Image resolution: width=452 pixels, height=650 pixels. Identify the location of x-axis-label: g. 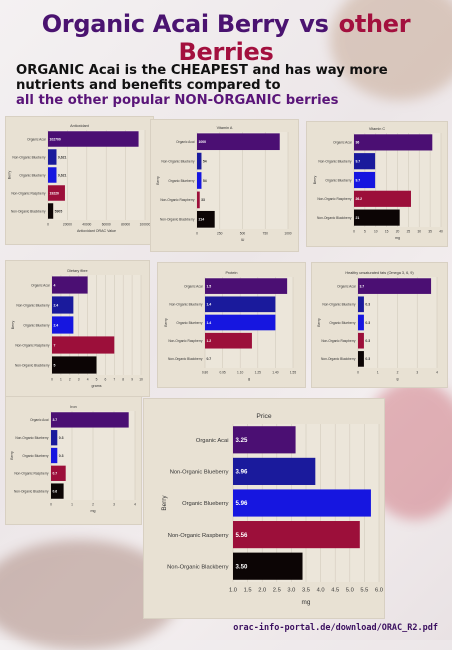
(398, 379).